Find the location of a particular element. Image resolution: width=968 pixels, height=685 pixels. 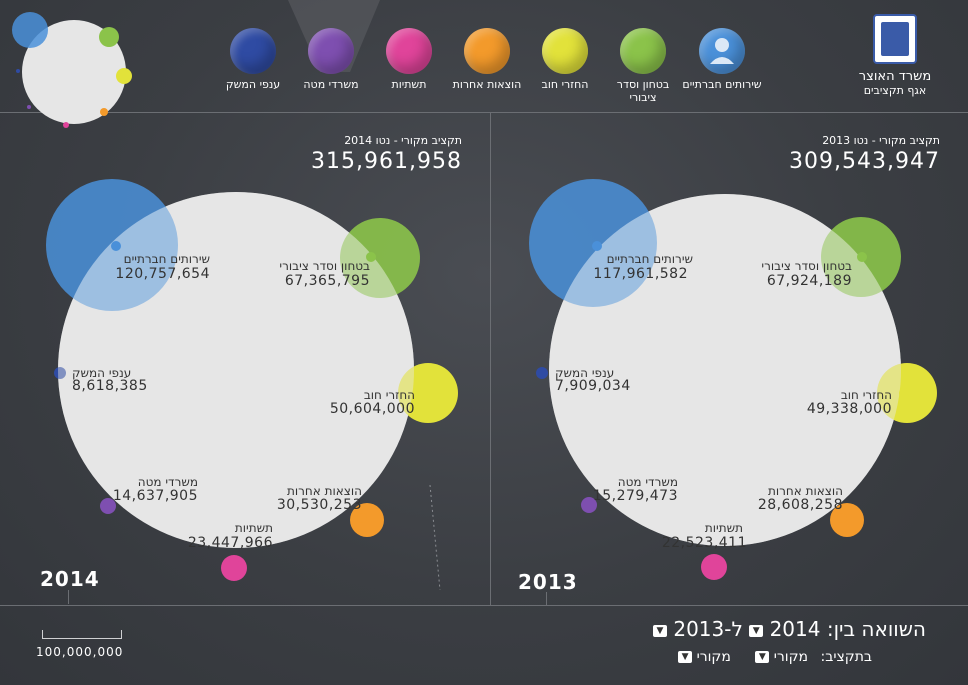

scale-bar is located at coordinates (82, 638).